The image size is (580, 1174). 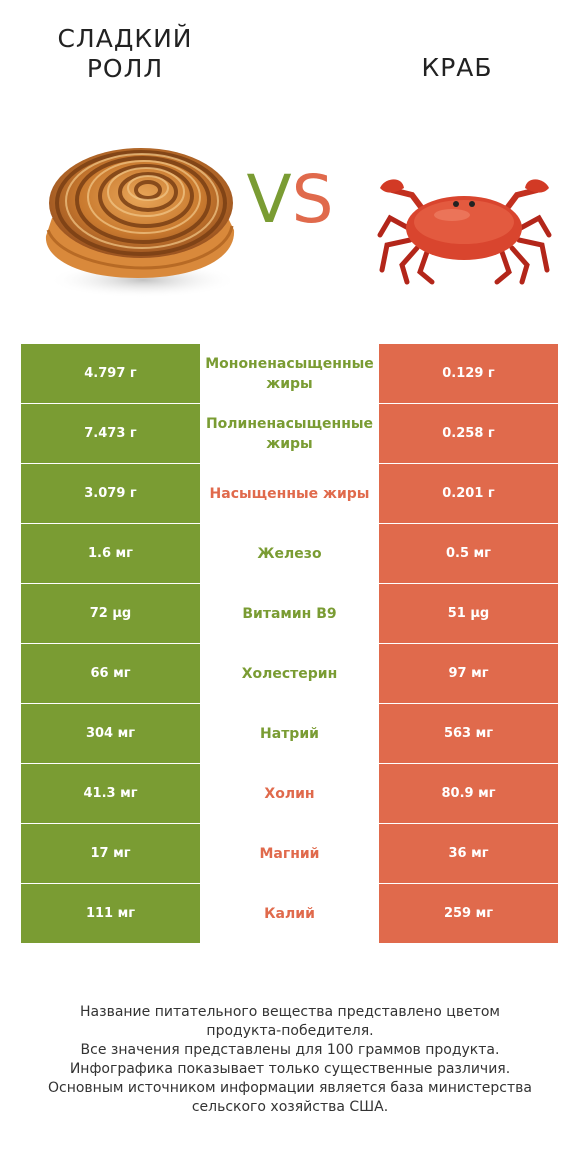 I want to click on vs-v-letter: V, so click(x=269, y=199).